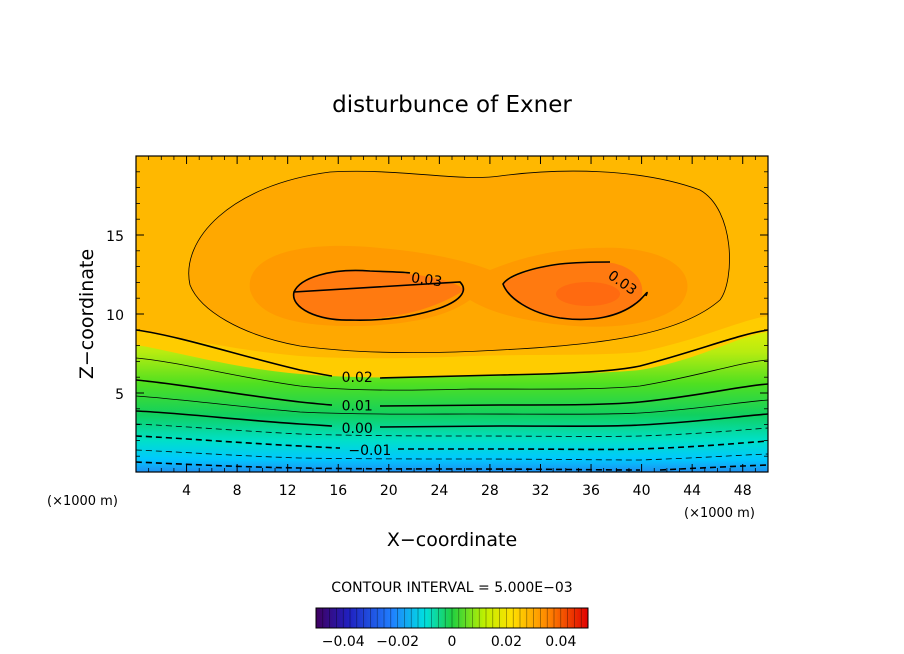 This screenshot has width=904, height=654. I want to click on x-tick-label: 32, so click(541, 491).